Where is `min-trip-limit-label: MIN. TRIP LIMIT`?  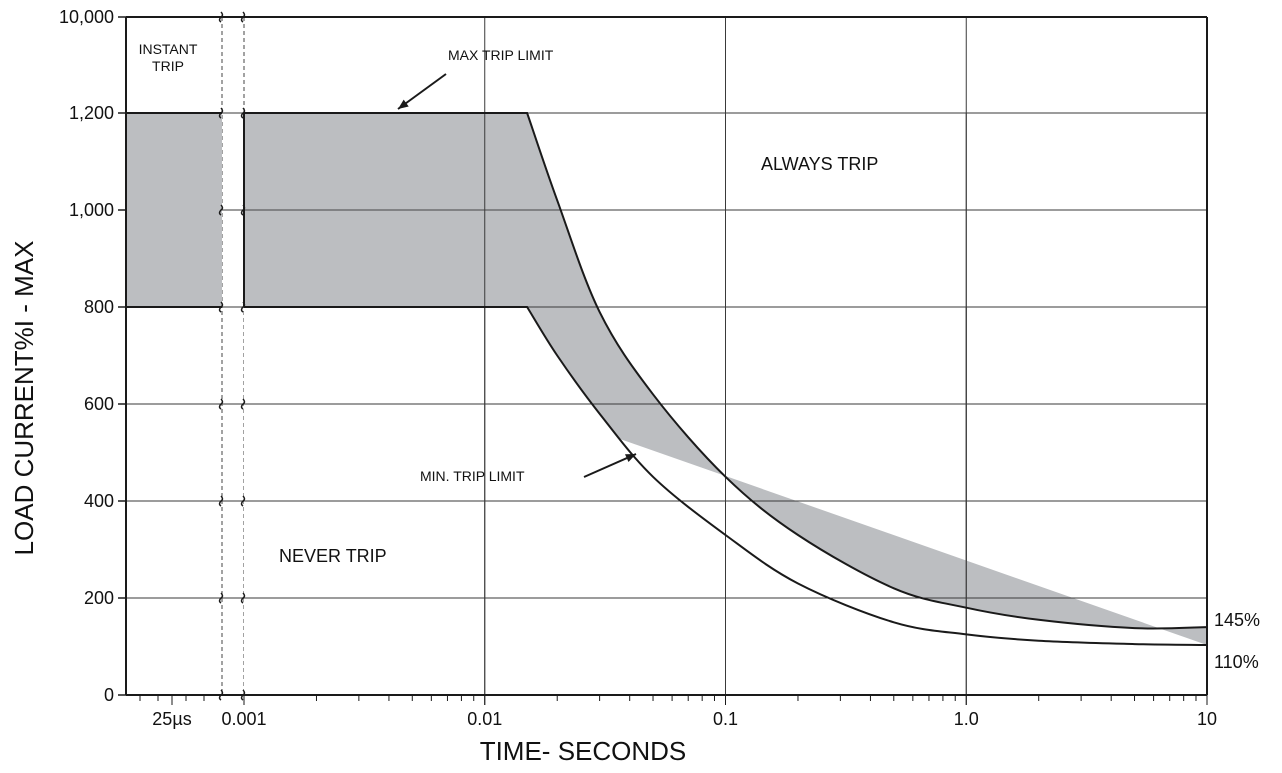
min-trip-limit-label: MIN. TRIP LIMIT is located at coordinates (472, 476).